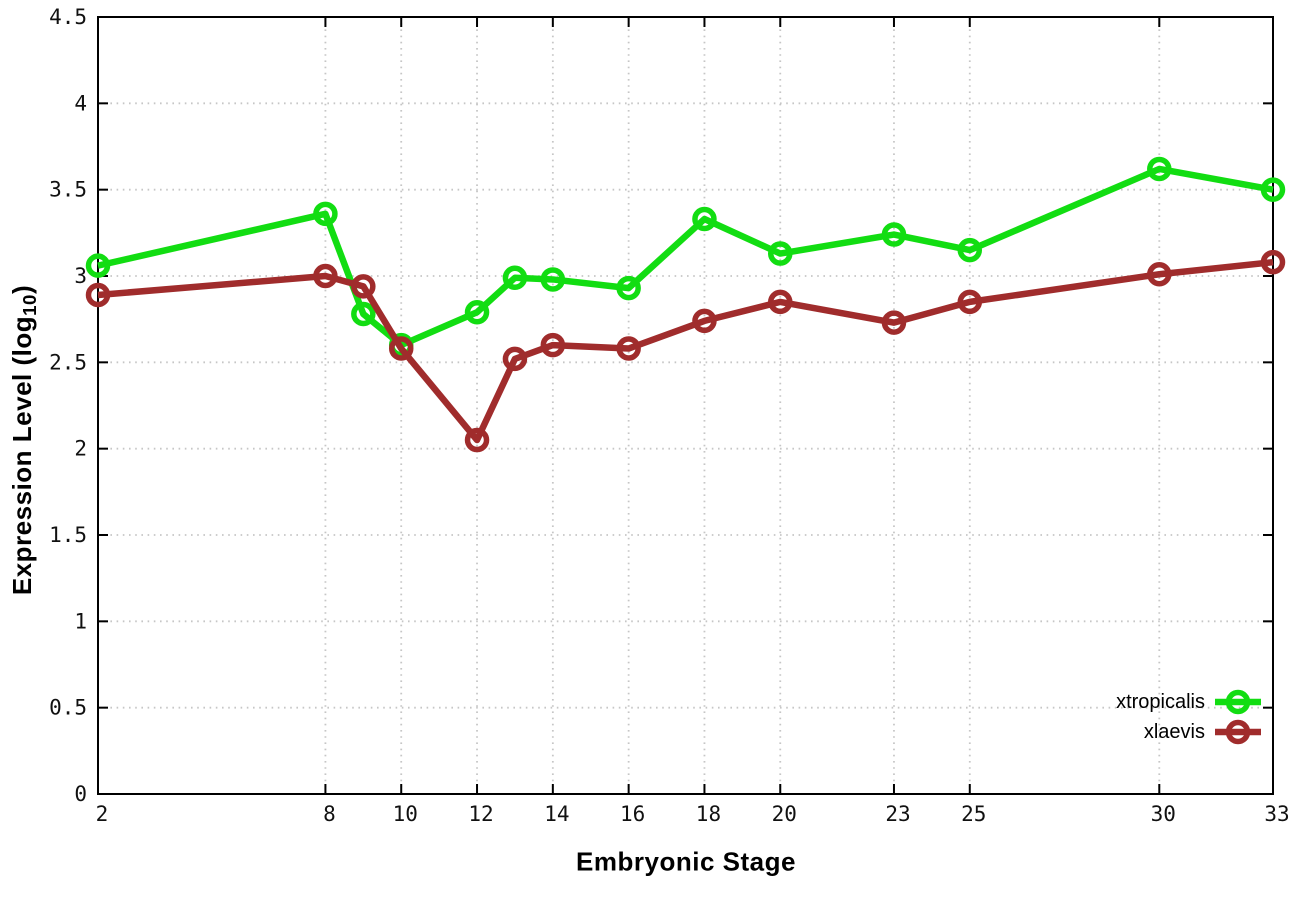 Image resolution: width=1296 pixels, height=907 pixels. Describe the element at coordinates (22, 289) in the screenshot. I see `y-axis-label-suffix: )` at that location.